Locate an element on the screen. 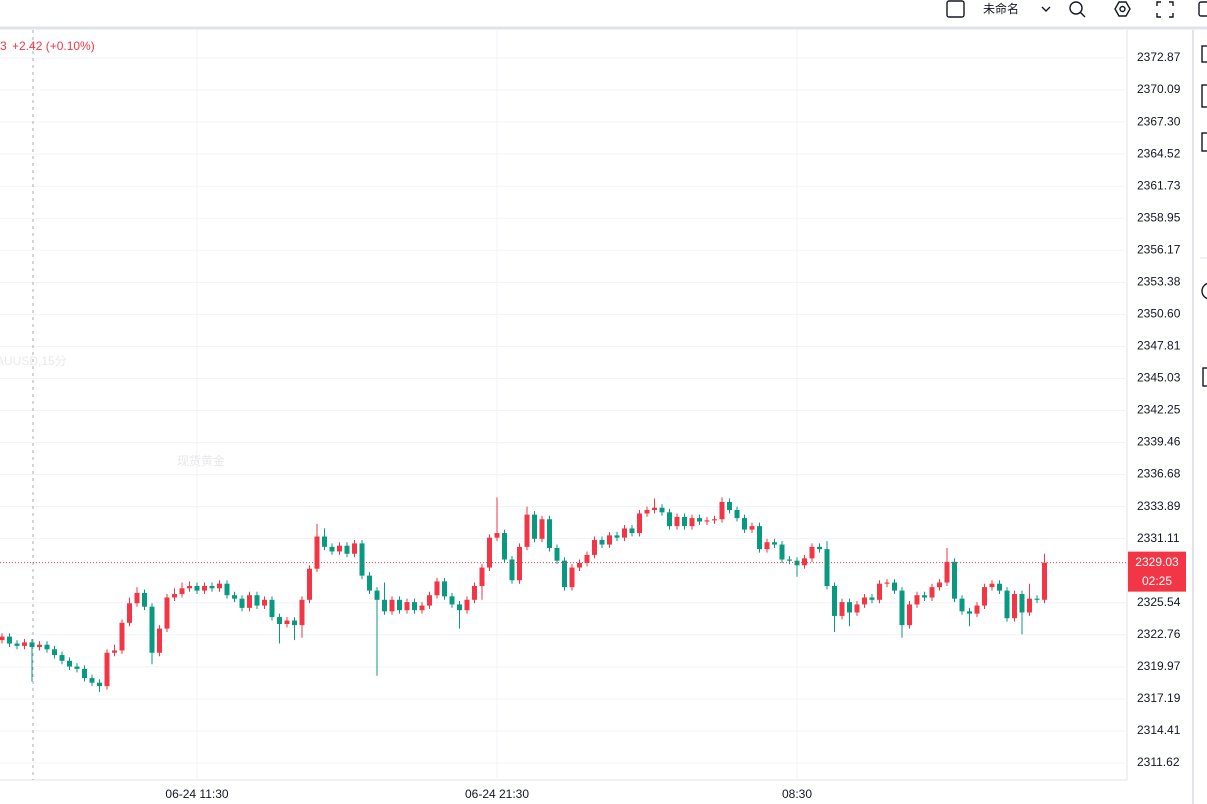 This screenshot has width=1207, height=804. settings-icon is located at coordinates (1122, 9).